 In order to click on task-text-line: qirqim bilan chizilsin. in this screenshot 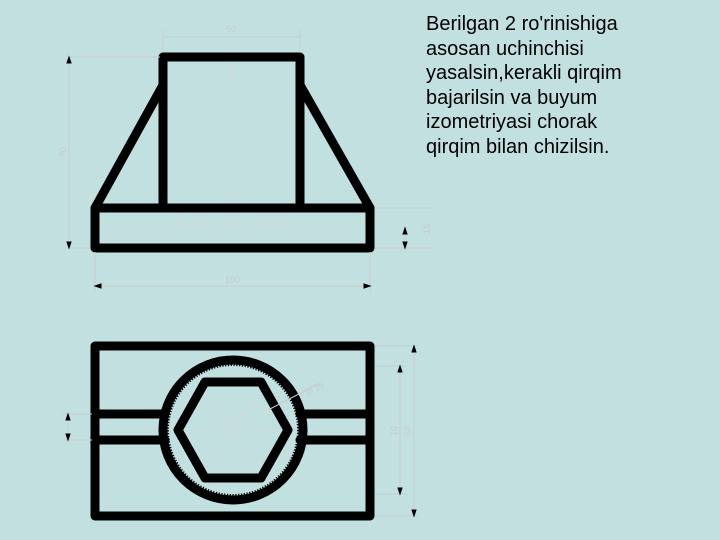, I will do `click(518, 146)`.